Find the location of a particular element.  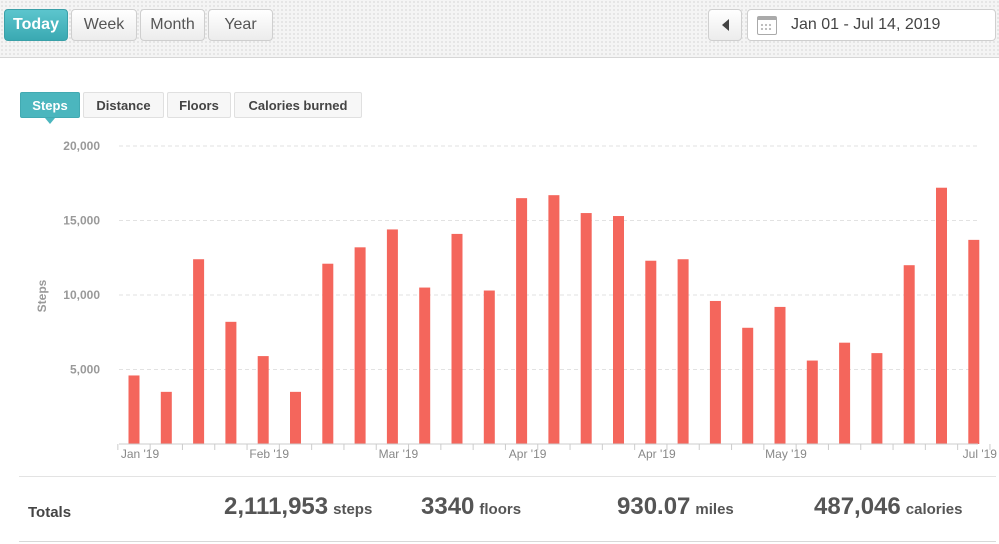

tab-today: Today is located at coordinates (36, 25).